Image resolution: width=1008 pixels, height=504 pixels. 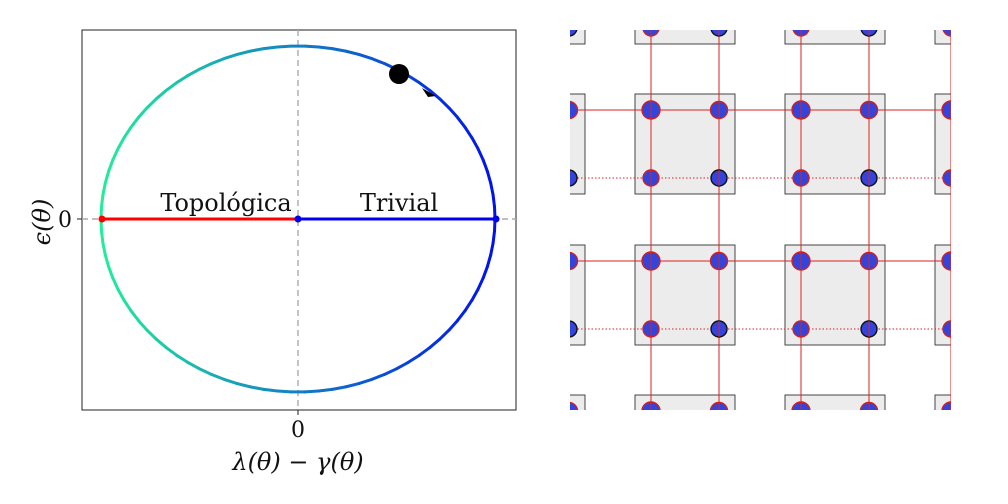 I want to click on trivial-label: Trivial, so click(x=399, y=203).